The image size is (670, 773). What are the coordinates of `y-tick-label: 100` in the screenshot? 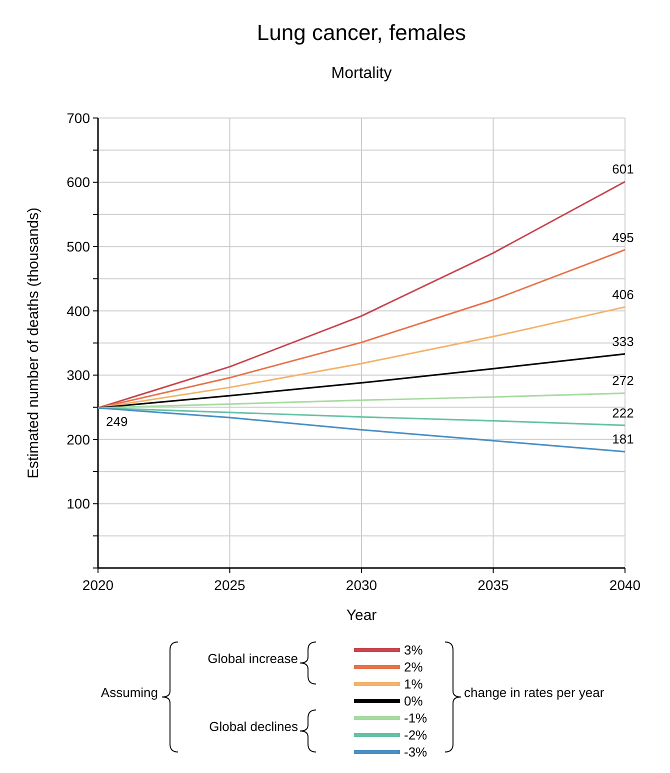 It's located at (78, 504).